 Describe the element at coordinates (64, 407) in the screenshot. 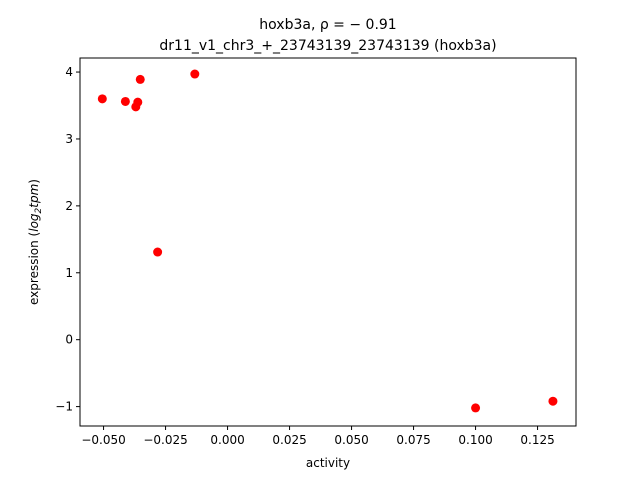

I see `y-tick-label: −1` at that location.